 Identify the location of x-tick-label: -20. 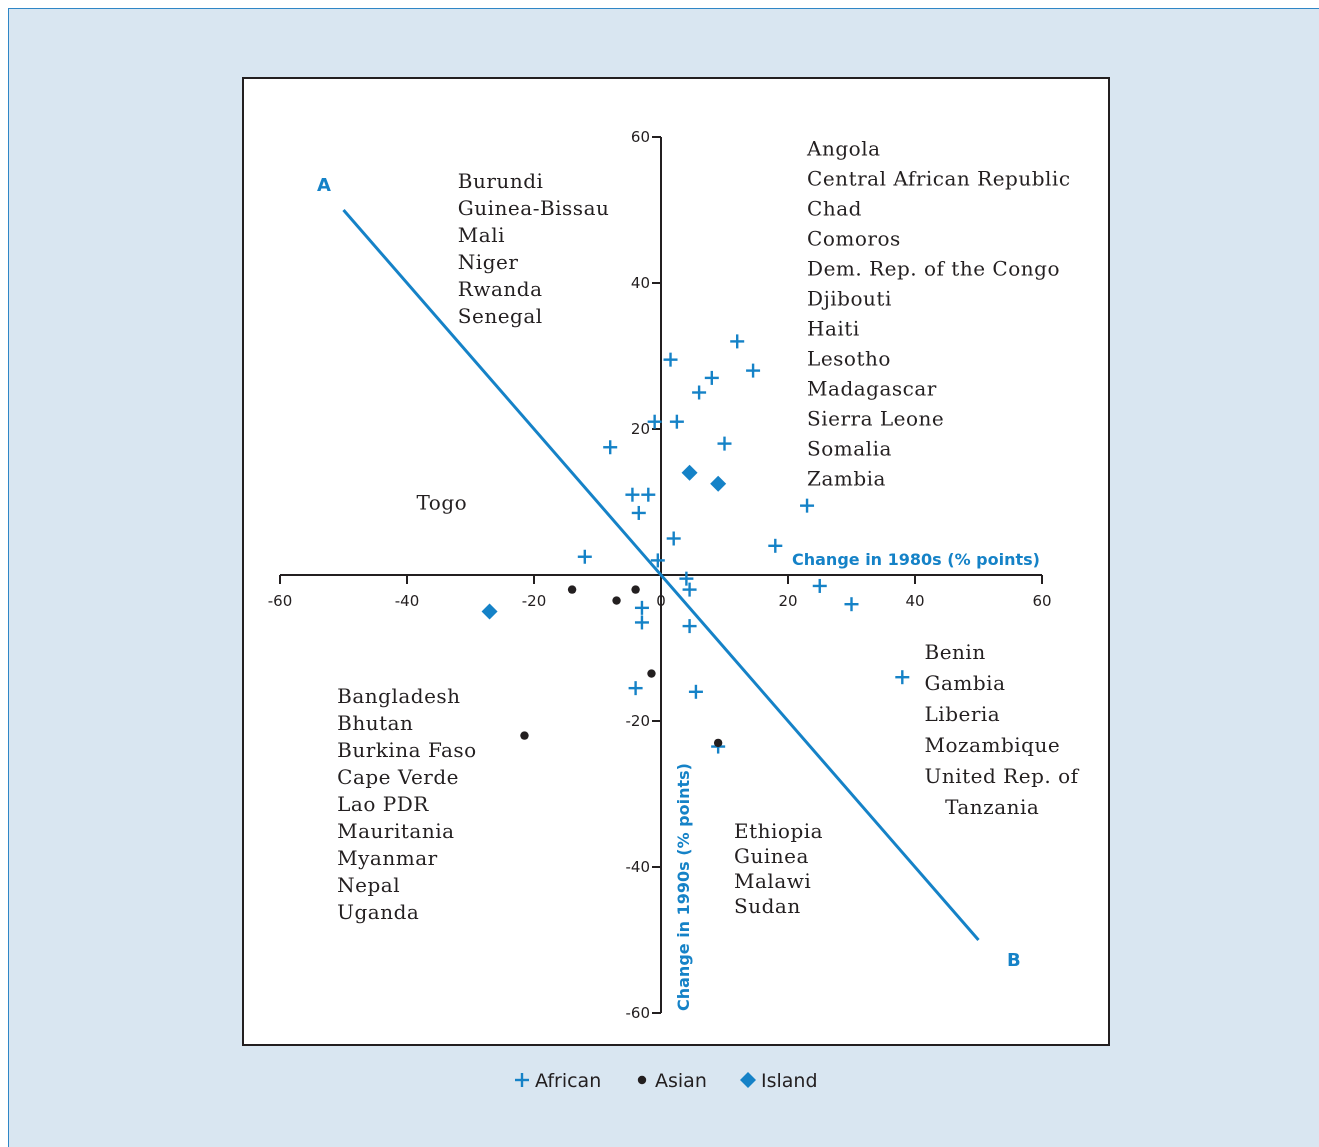
(534, 601).